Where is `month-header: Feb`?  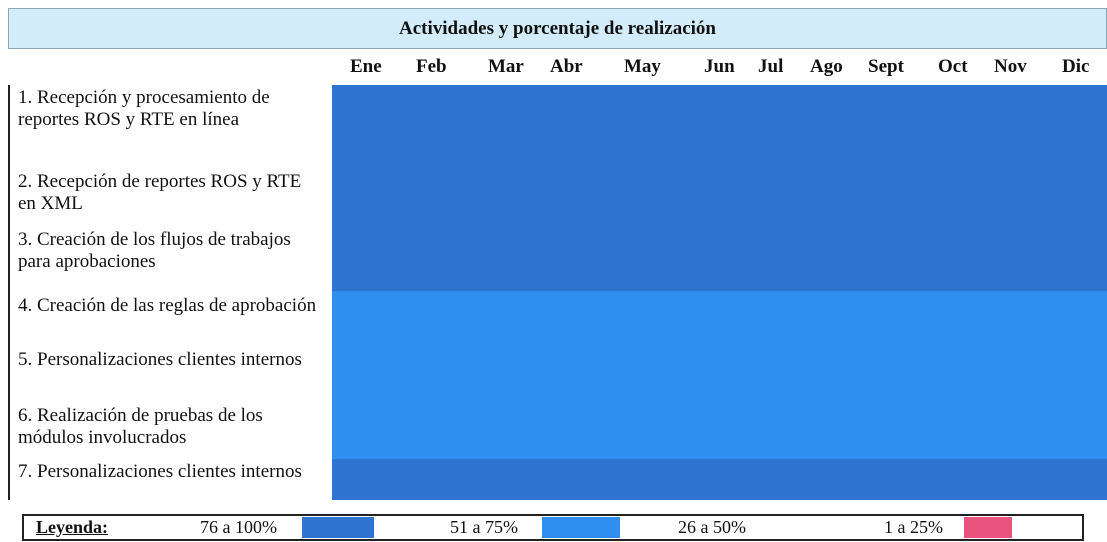
month-header: Feb is located at coordinates (431, 66).